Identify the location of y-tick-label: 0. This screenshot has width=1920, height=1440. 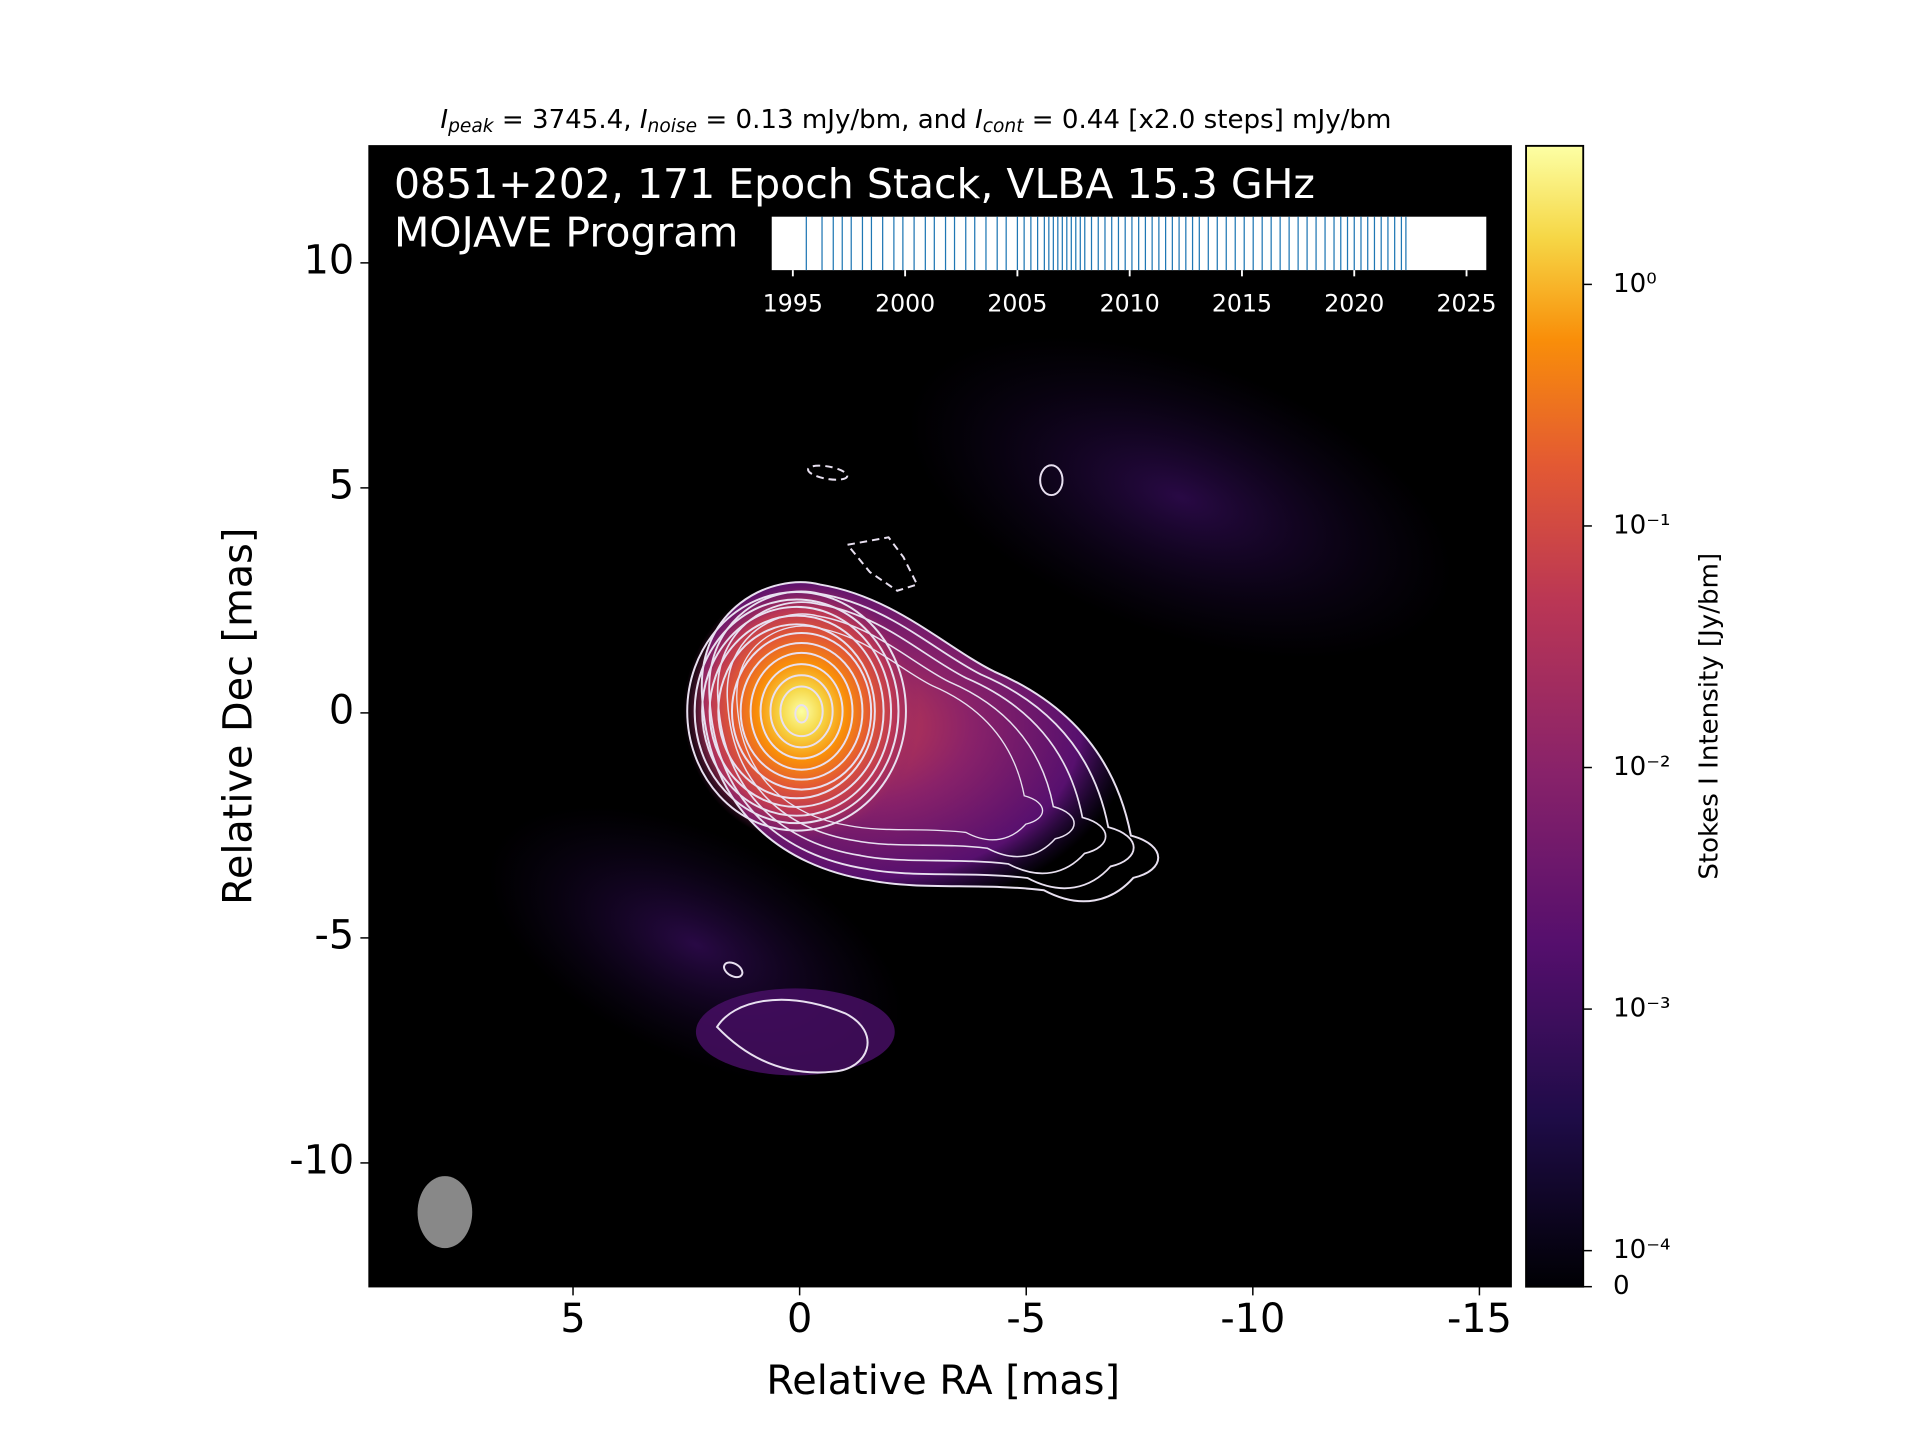
(341, 710).